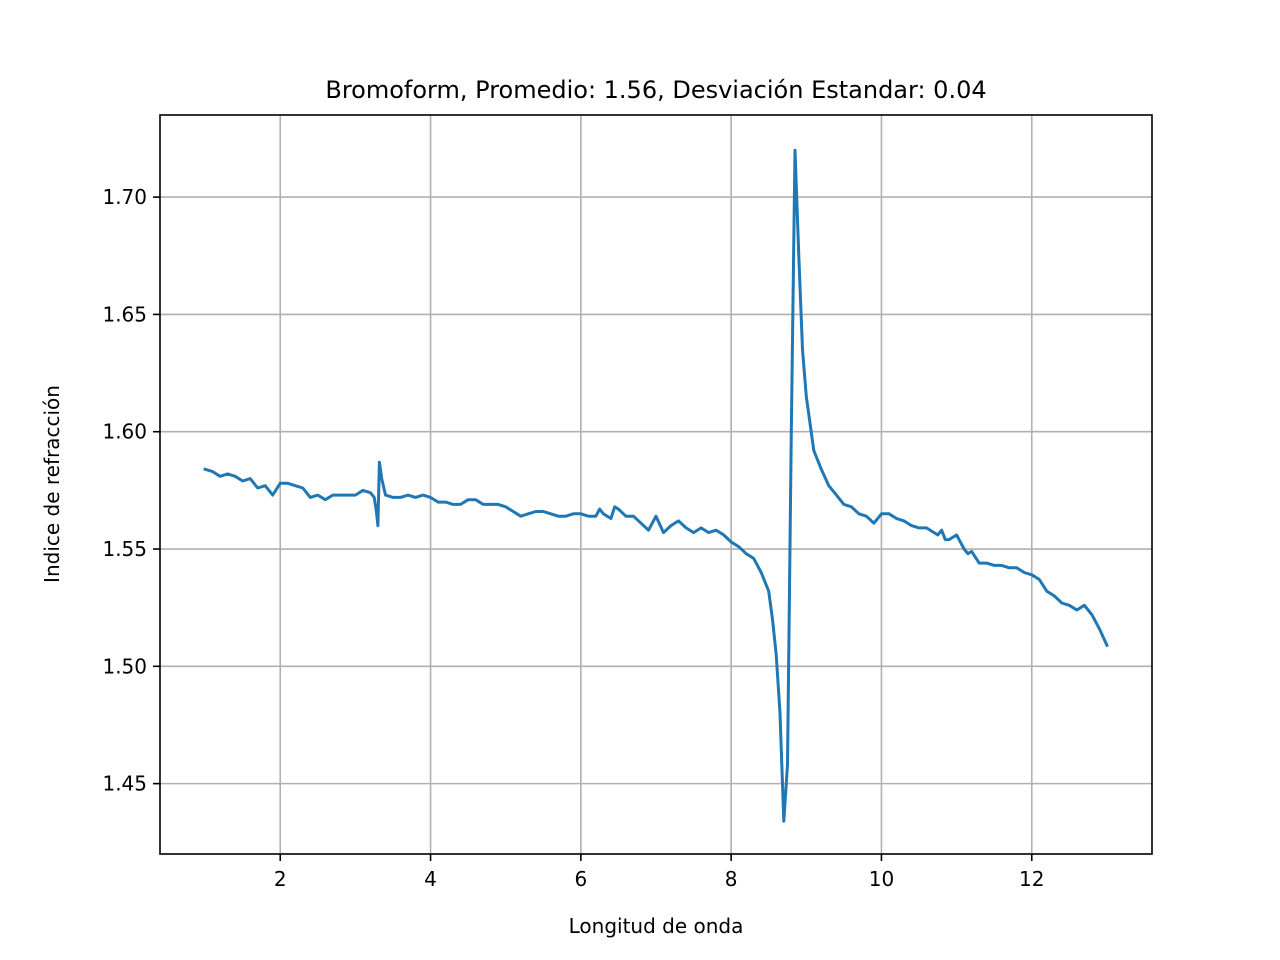 The height and width of the screenshot is (960, 1280). What do you see at coordinates (124, 197) in the screenshot?
I see `y-tick-label: 1.70` at bounding box center [124, 197].